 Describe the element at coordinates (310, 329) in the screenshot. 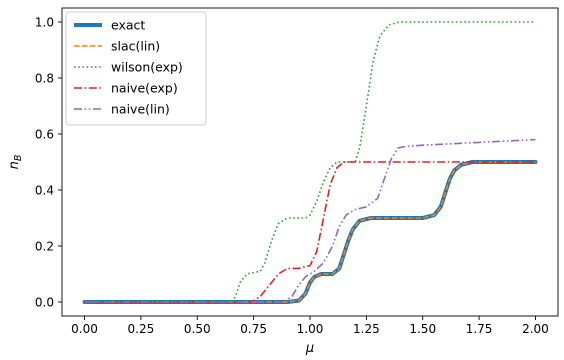

I see `x-tick-label: 1.00` at that location.